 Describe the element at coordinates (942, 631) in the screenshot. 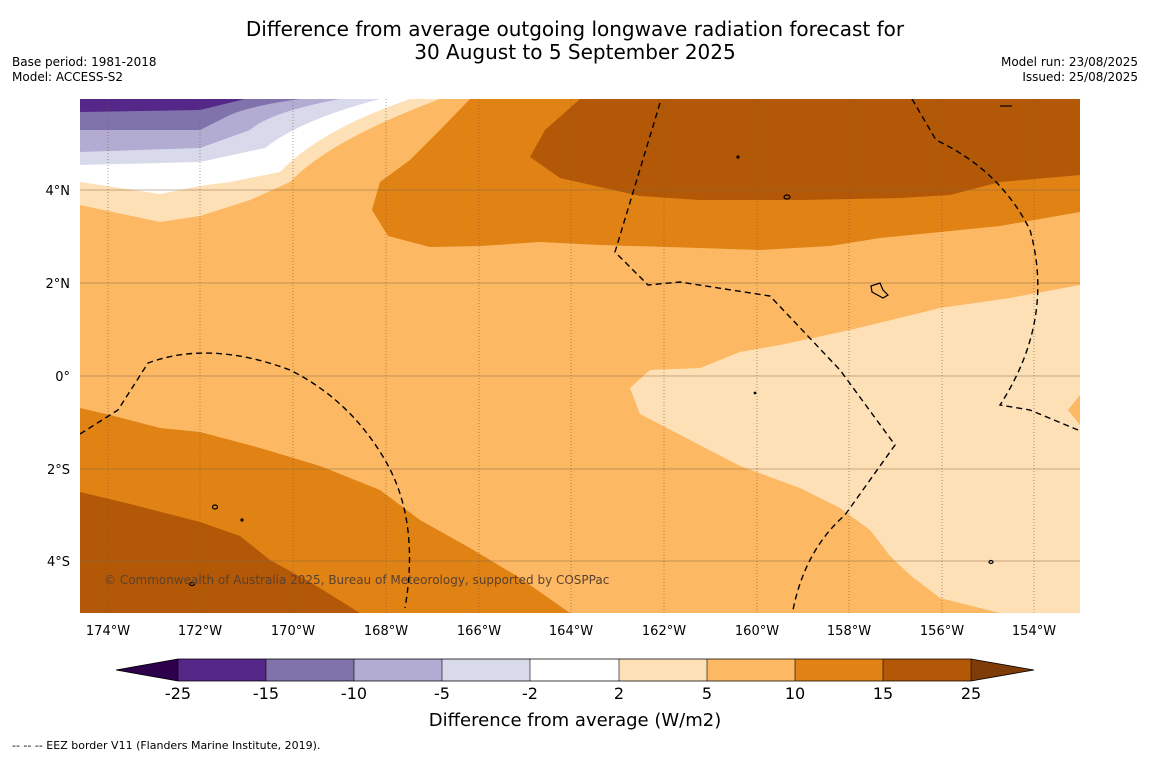

I see `lon-label: 156°W` at that location.